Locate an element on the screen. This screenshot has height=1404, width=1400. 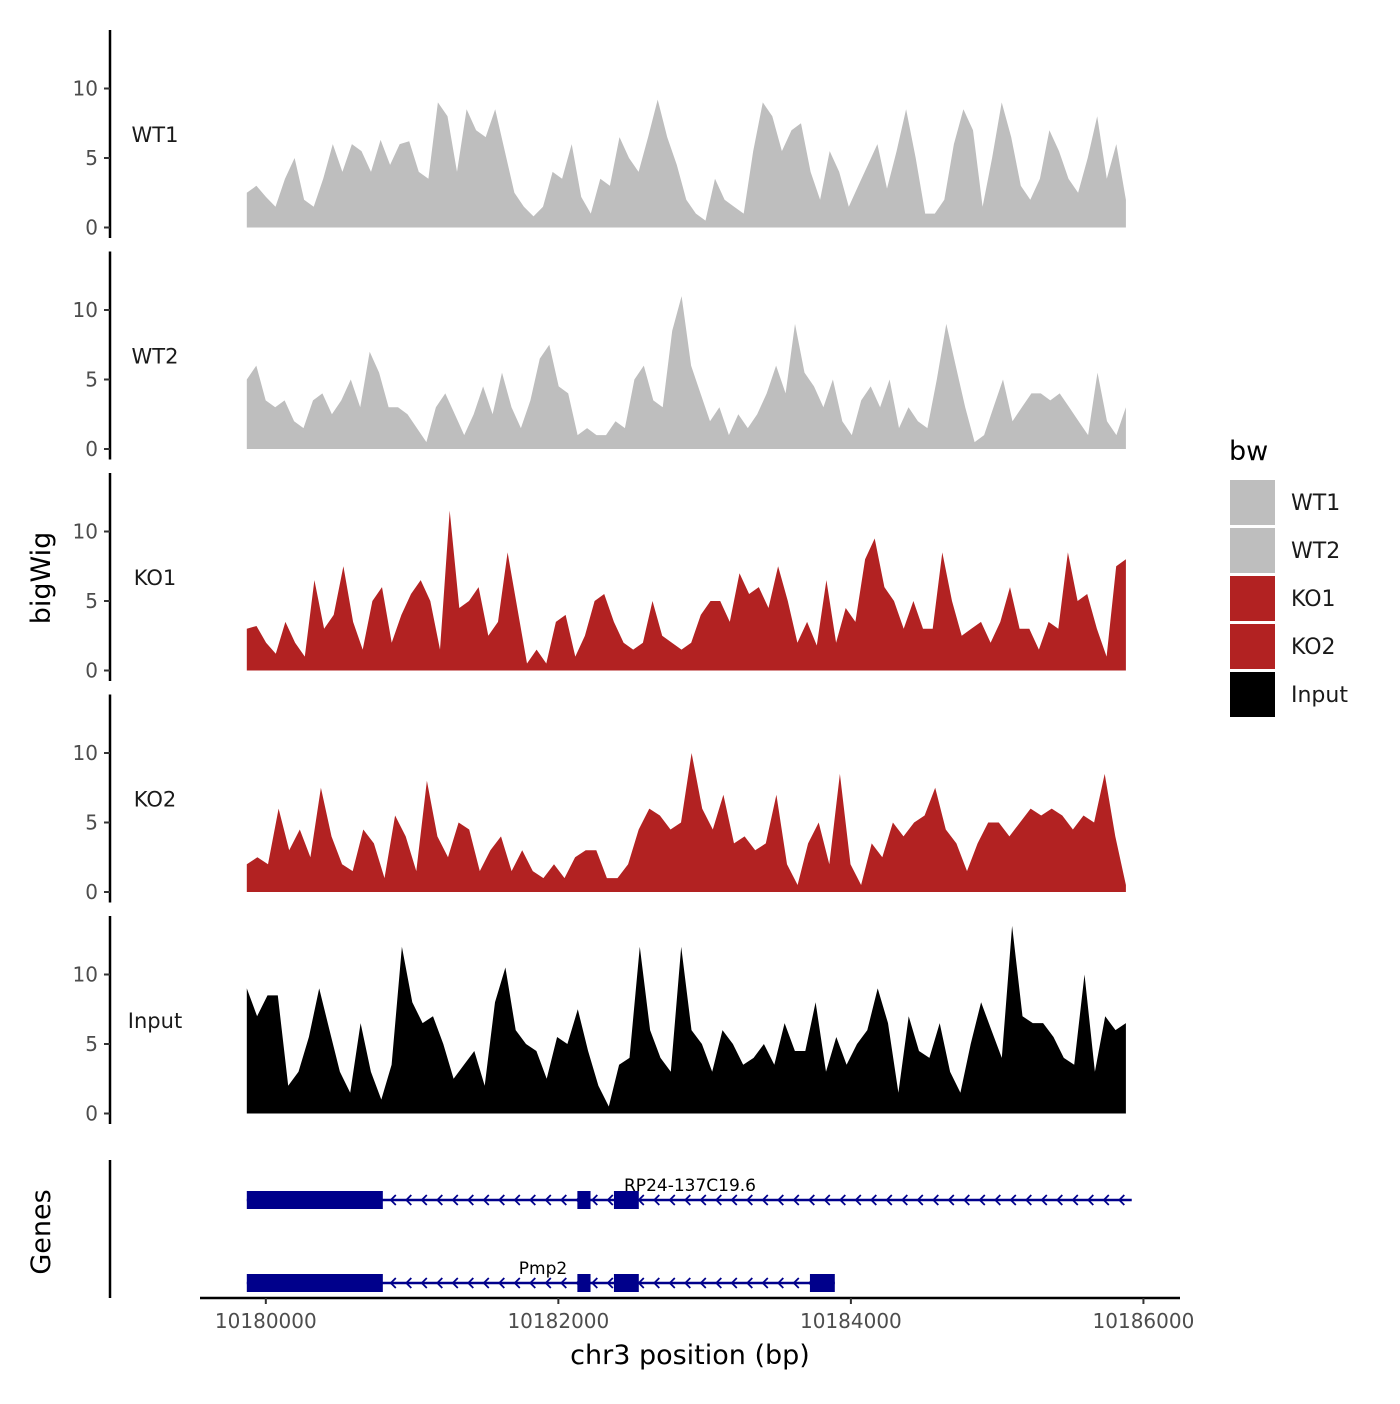
legend-key-ko2 is located at coordinates (1252, 646).